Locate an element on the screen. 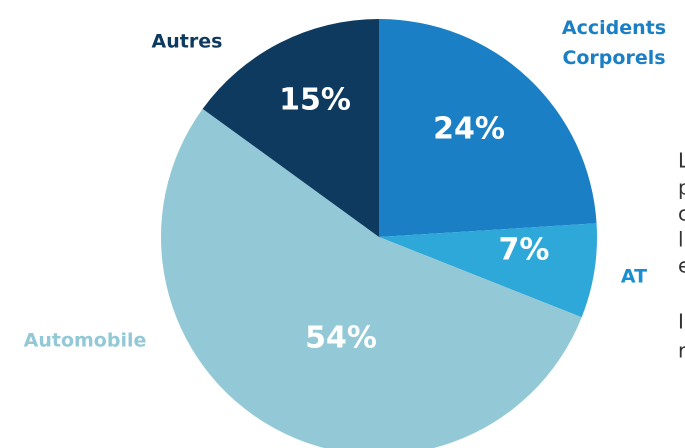 This screenshot has width=685, height=448. side-text: r is located at coordinates (681, 351).